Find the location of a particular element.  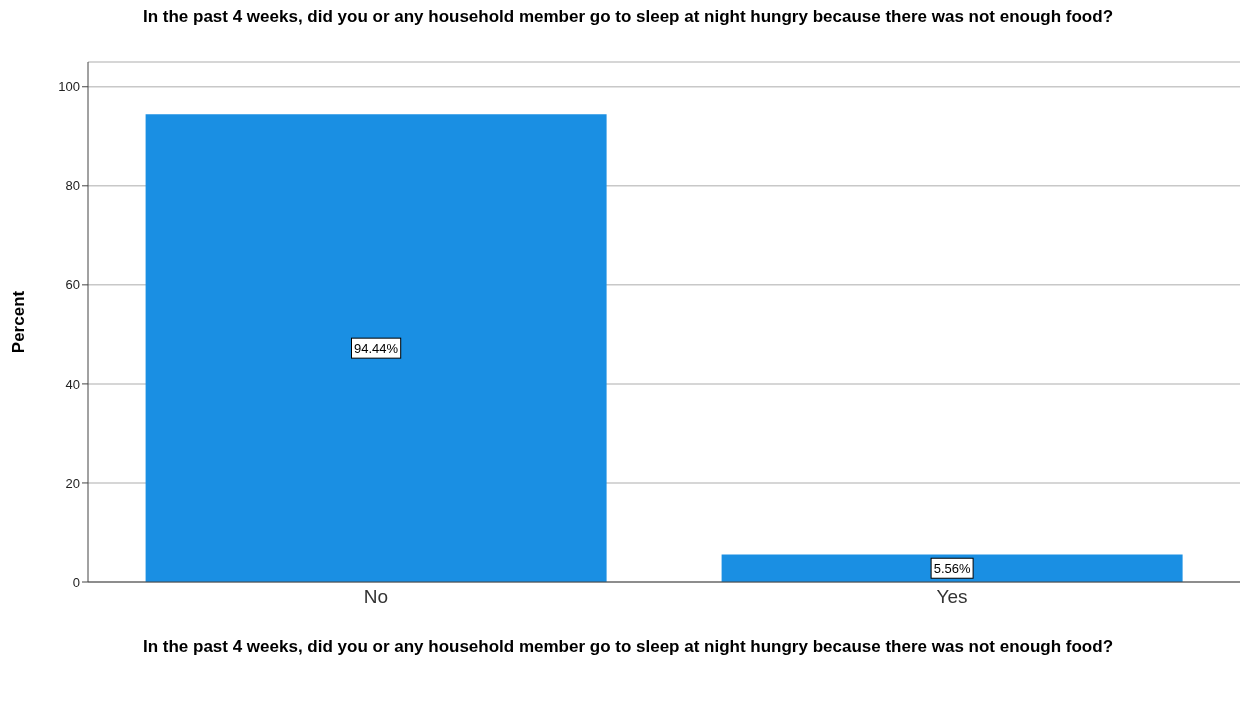

y-tick-label: 40 is located at coordinates (72, 384).